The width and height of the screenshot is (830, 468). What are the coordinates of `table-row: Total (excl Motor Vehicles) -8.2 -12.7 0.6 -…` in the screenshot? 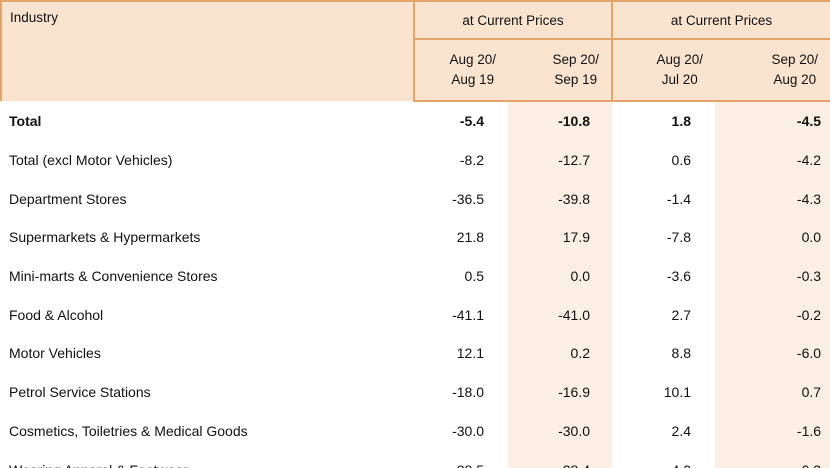 It's located at (415, 160).